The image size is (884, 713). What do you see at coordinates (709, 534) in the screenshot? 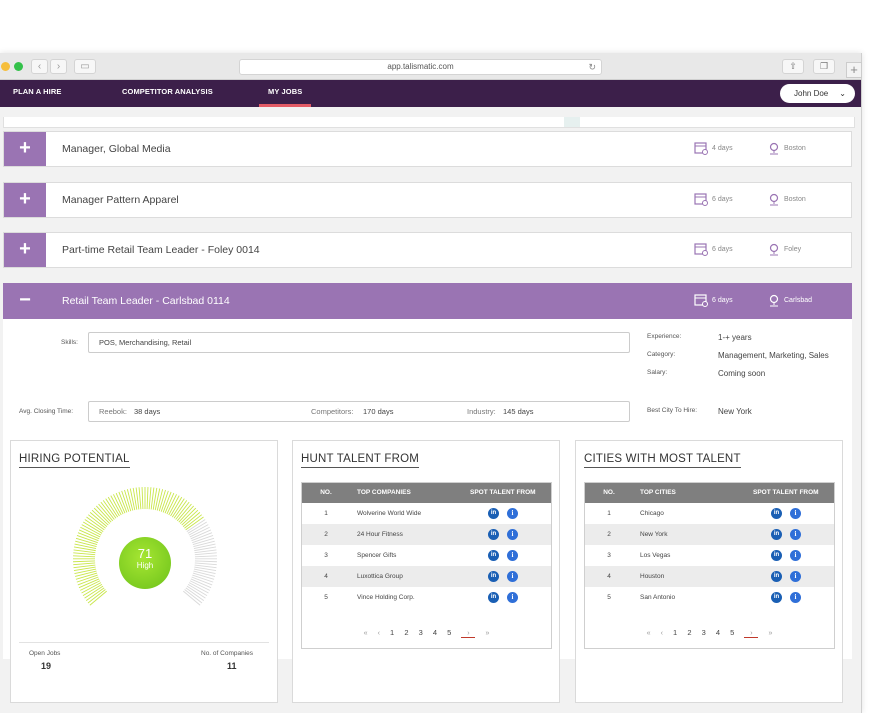
I see `table-row: 2 New York in i` at bounding box center [709, 534].